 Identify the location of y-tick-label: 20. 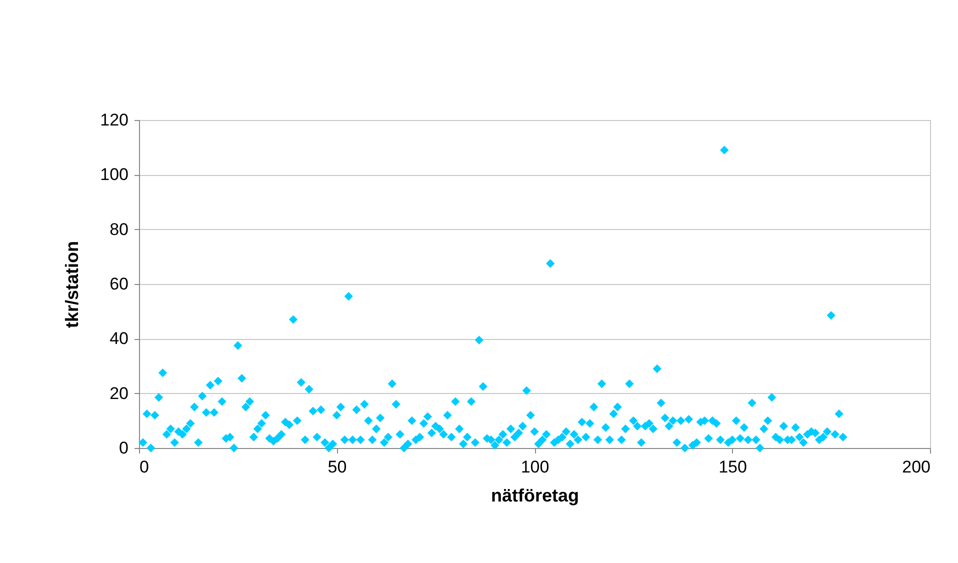
(119, 393).